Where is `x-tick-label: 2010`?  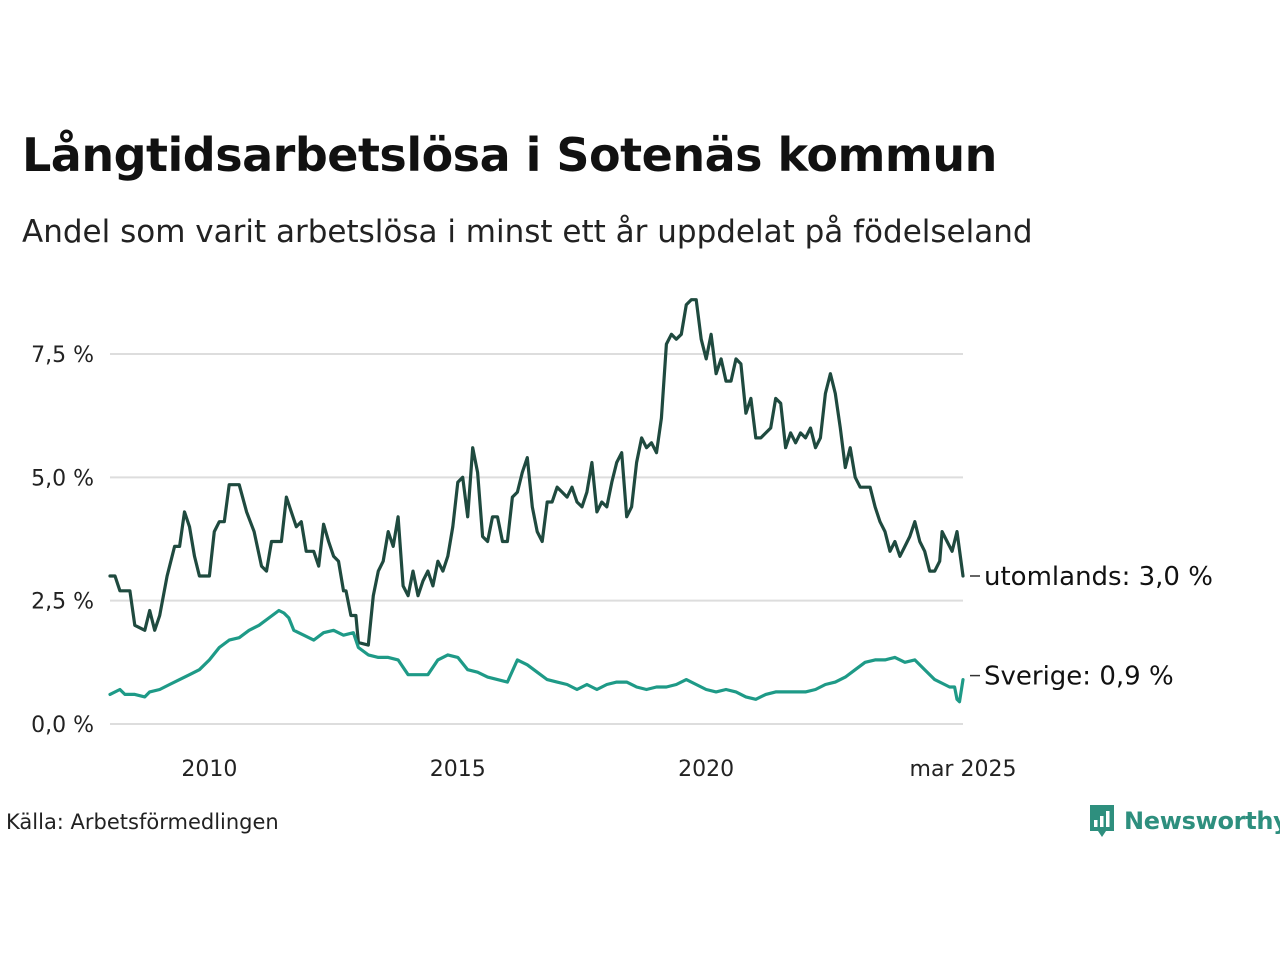
x-tick-label: 2010 is located at coordinates (209, 769).